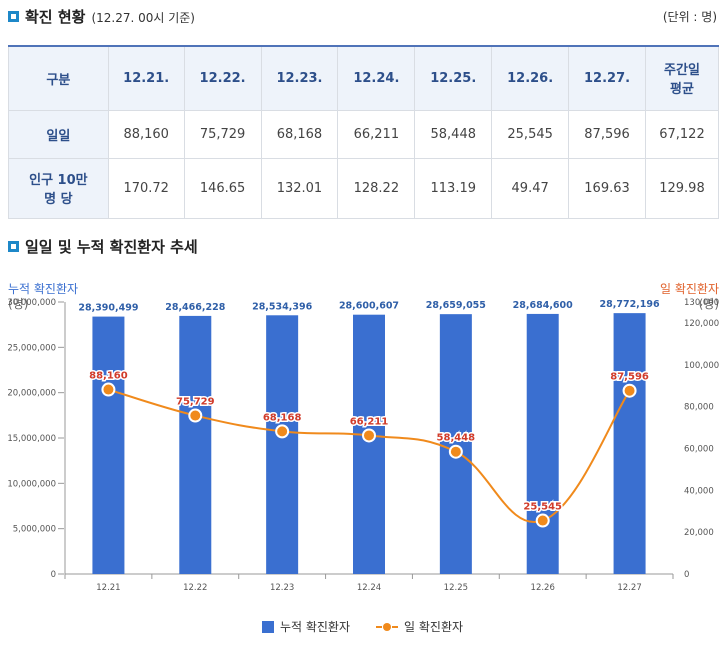  I want to click on table-cell: 128.22, so click(376, 188).